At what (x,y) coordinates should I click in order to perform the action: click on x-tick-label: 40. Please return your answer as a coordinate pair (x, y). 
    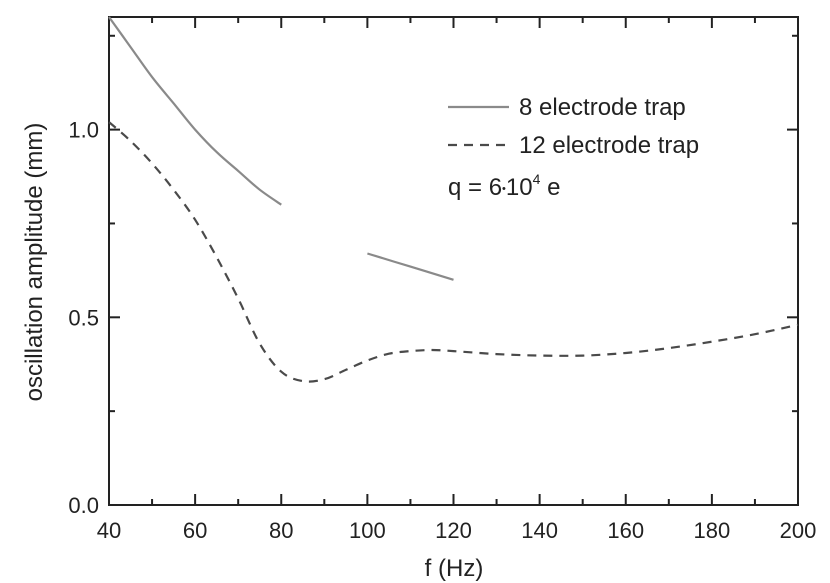
    Looking at the image, I should click on (109, 530).